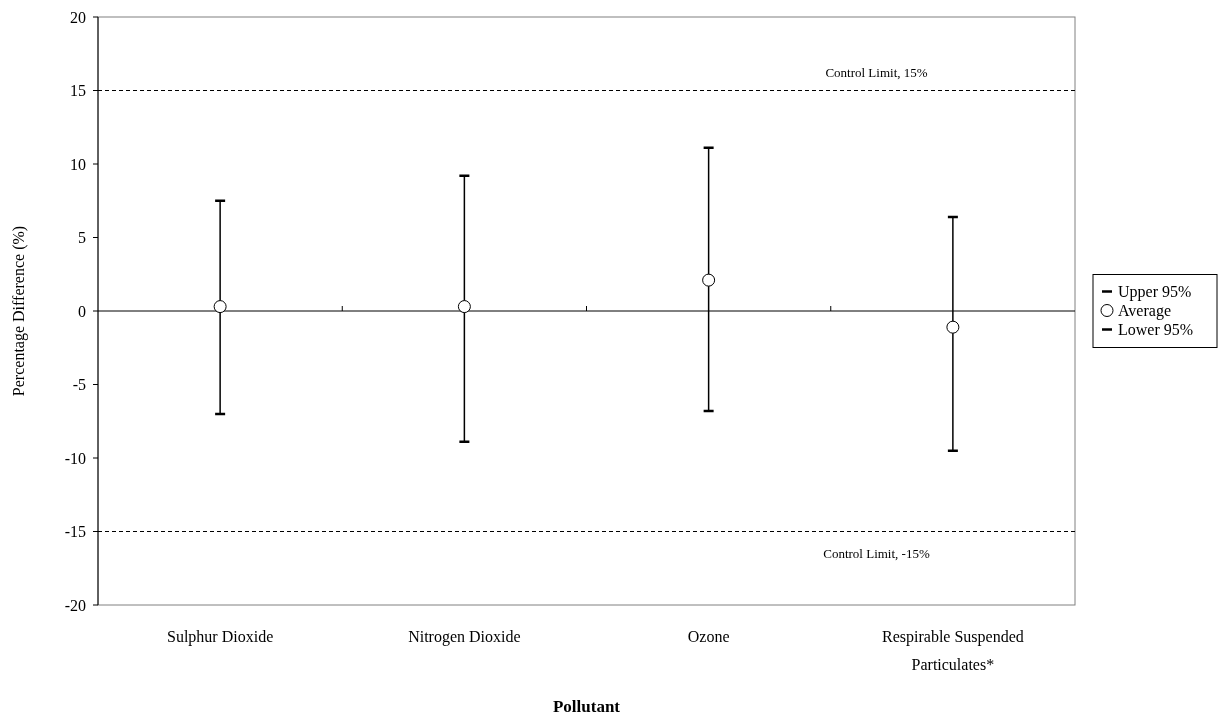 The image size is (1231, 724). What do you see at coordinates (464, 637) in the screenshot?
I see `x-tick-label: Nitrogen Dioxide` at bounding box center [464, 637].